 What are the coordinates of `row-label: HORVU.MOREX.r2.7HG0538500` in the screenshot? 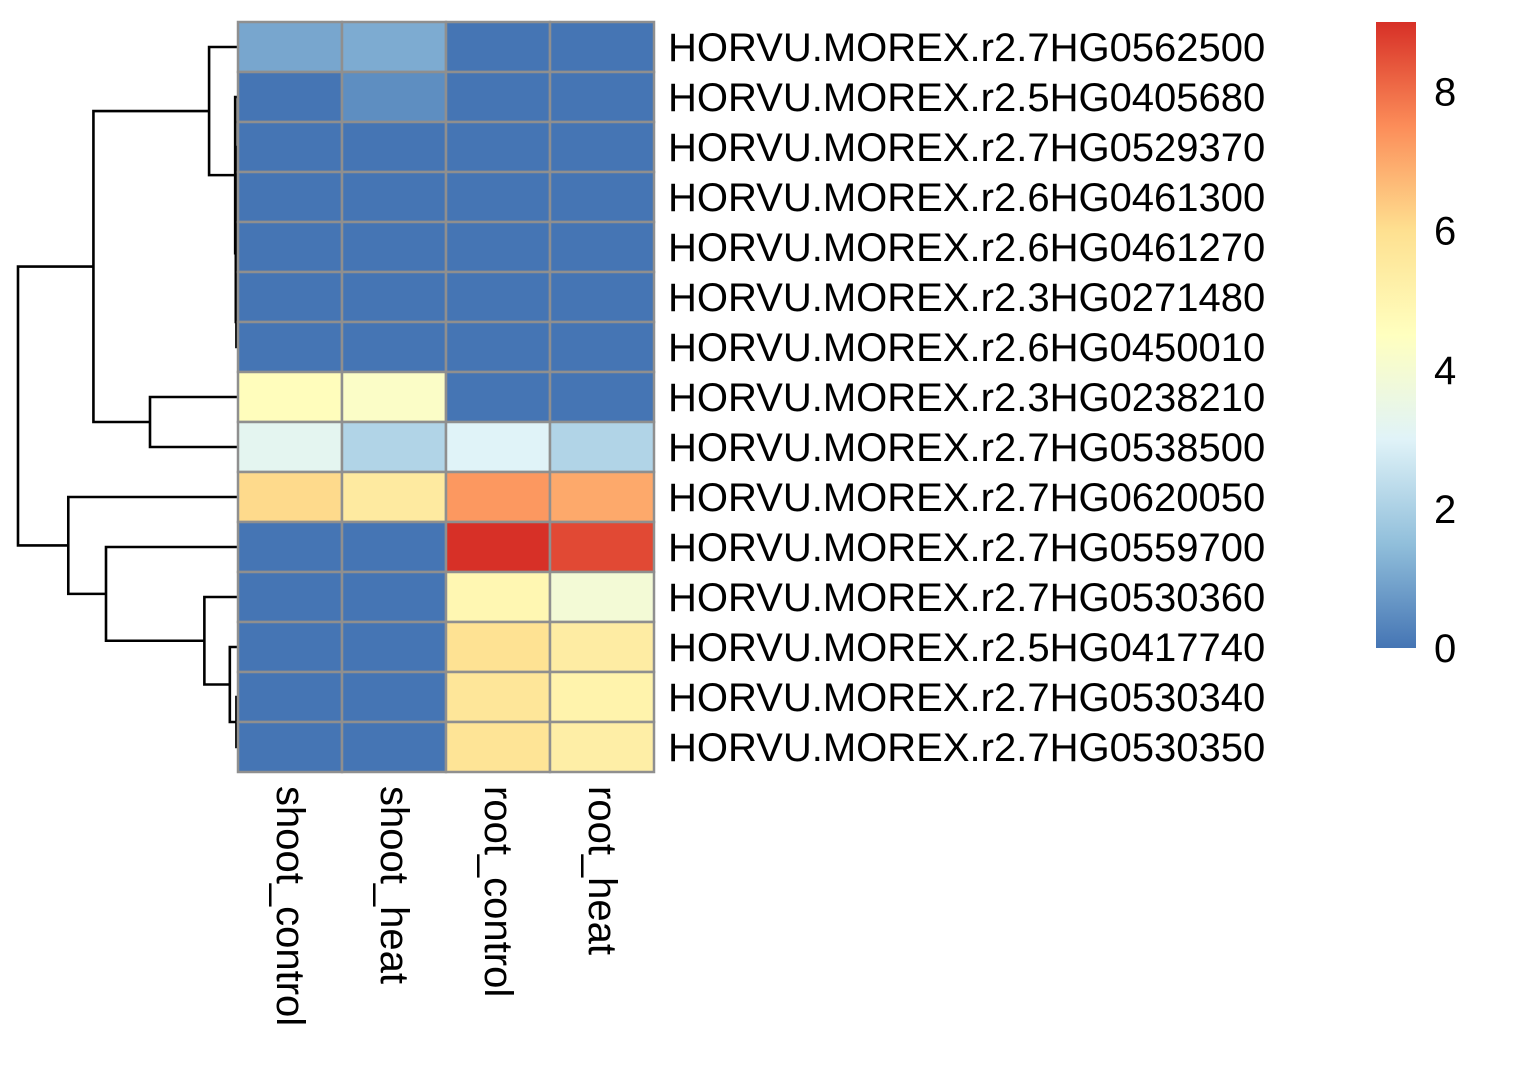 It's located at (966, 448).